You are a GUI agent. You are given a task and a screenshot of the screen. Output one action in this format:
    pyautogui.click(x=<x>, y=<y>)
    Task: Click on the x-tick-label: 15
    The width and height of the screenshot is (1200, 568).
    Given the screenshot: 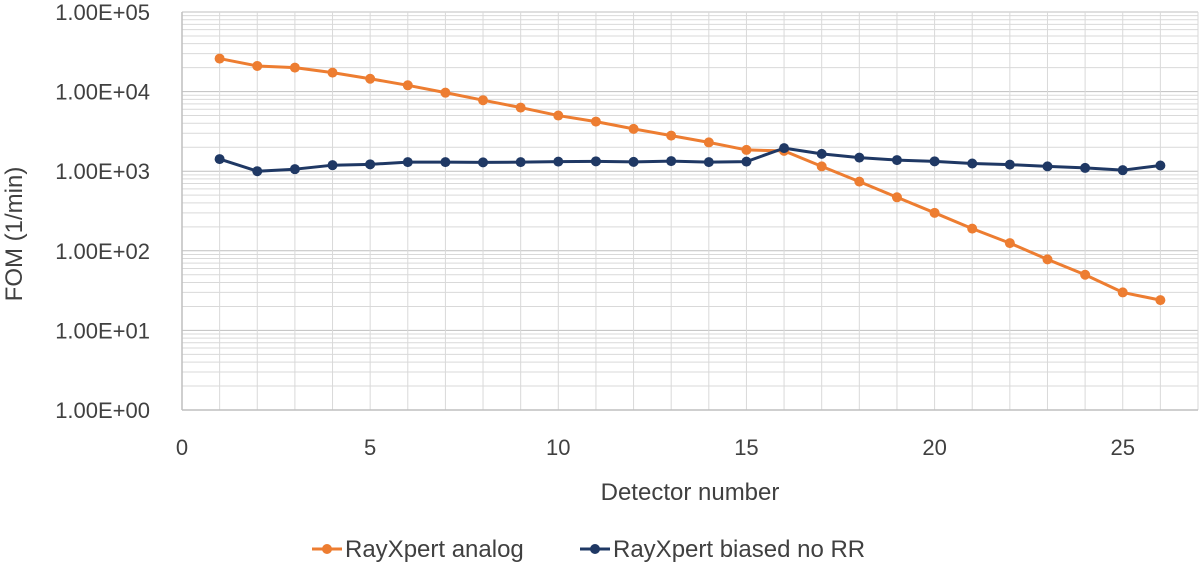 What is the action you would take?
    pyautogui.click(x=746, y=447)
    